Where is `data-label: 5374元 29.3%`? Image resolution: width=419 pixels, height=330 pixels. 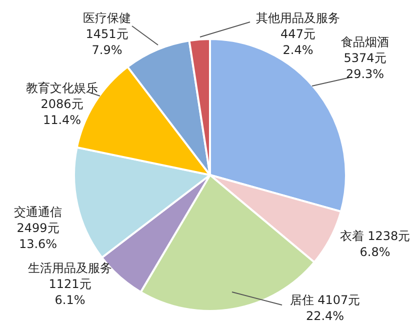
data-label: 5374元 29.3% is located at coordinates (365, 66).